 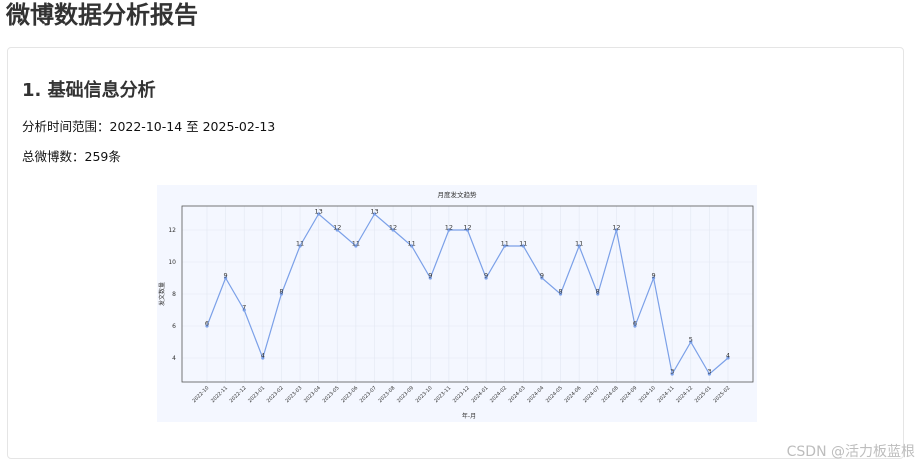 I want to click on x-tick-label: 2023-10, so click(x=424, y=394).